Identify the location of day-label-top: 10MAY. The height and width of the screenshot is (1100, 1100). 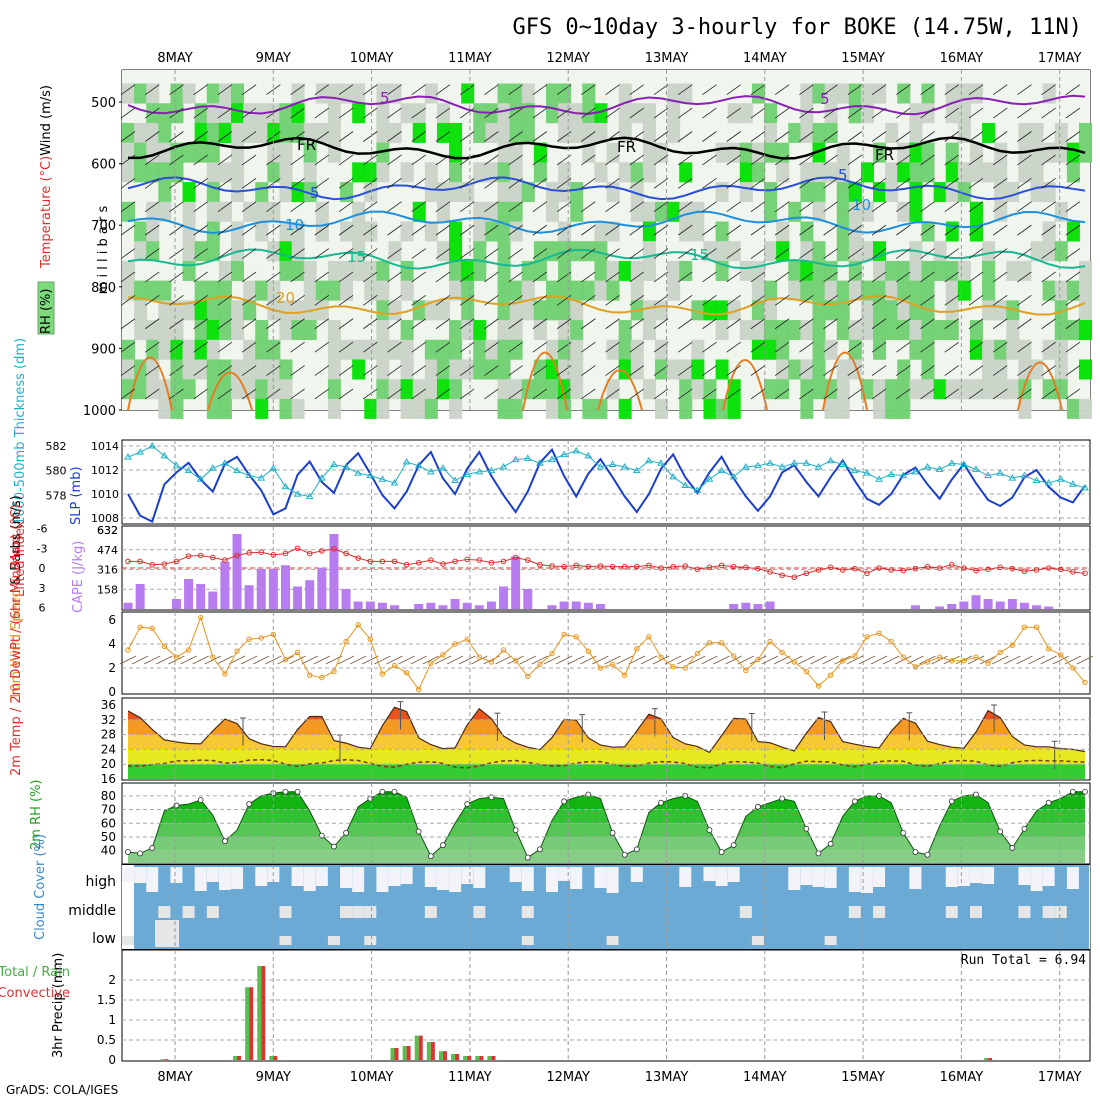
(372, 58).